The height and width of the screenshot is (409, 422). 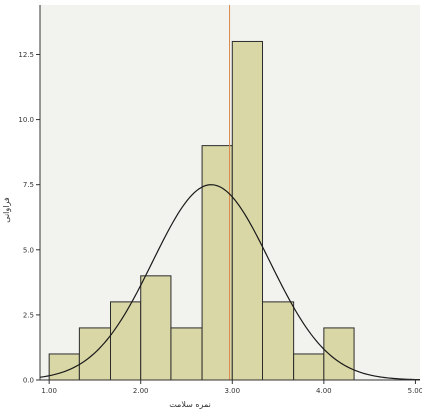 What do you see at coordinates (6, 210) in the screenshot?
I see `y-axis-title: فراوانی` at bounding box center [6, 210].